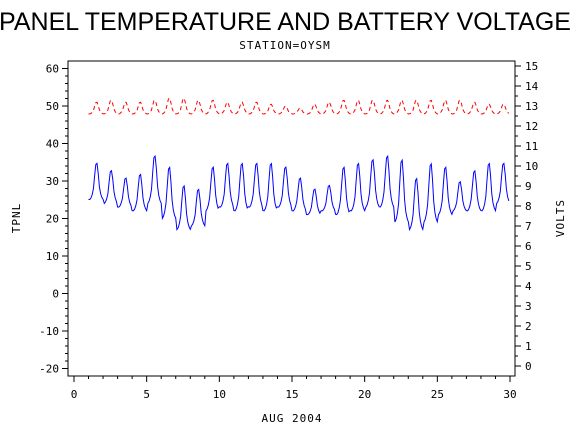 This screenshot has height=430, width=570. I want to click on y-right-tick-label: 6, so click(528, 246).